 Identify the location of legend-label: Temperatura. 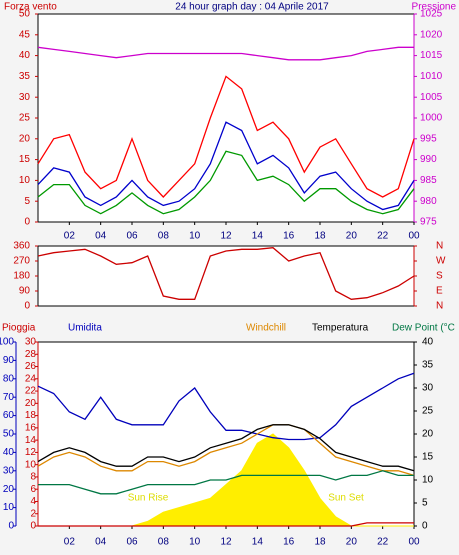
(340, 328).